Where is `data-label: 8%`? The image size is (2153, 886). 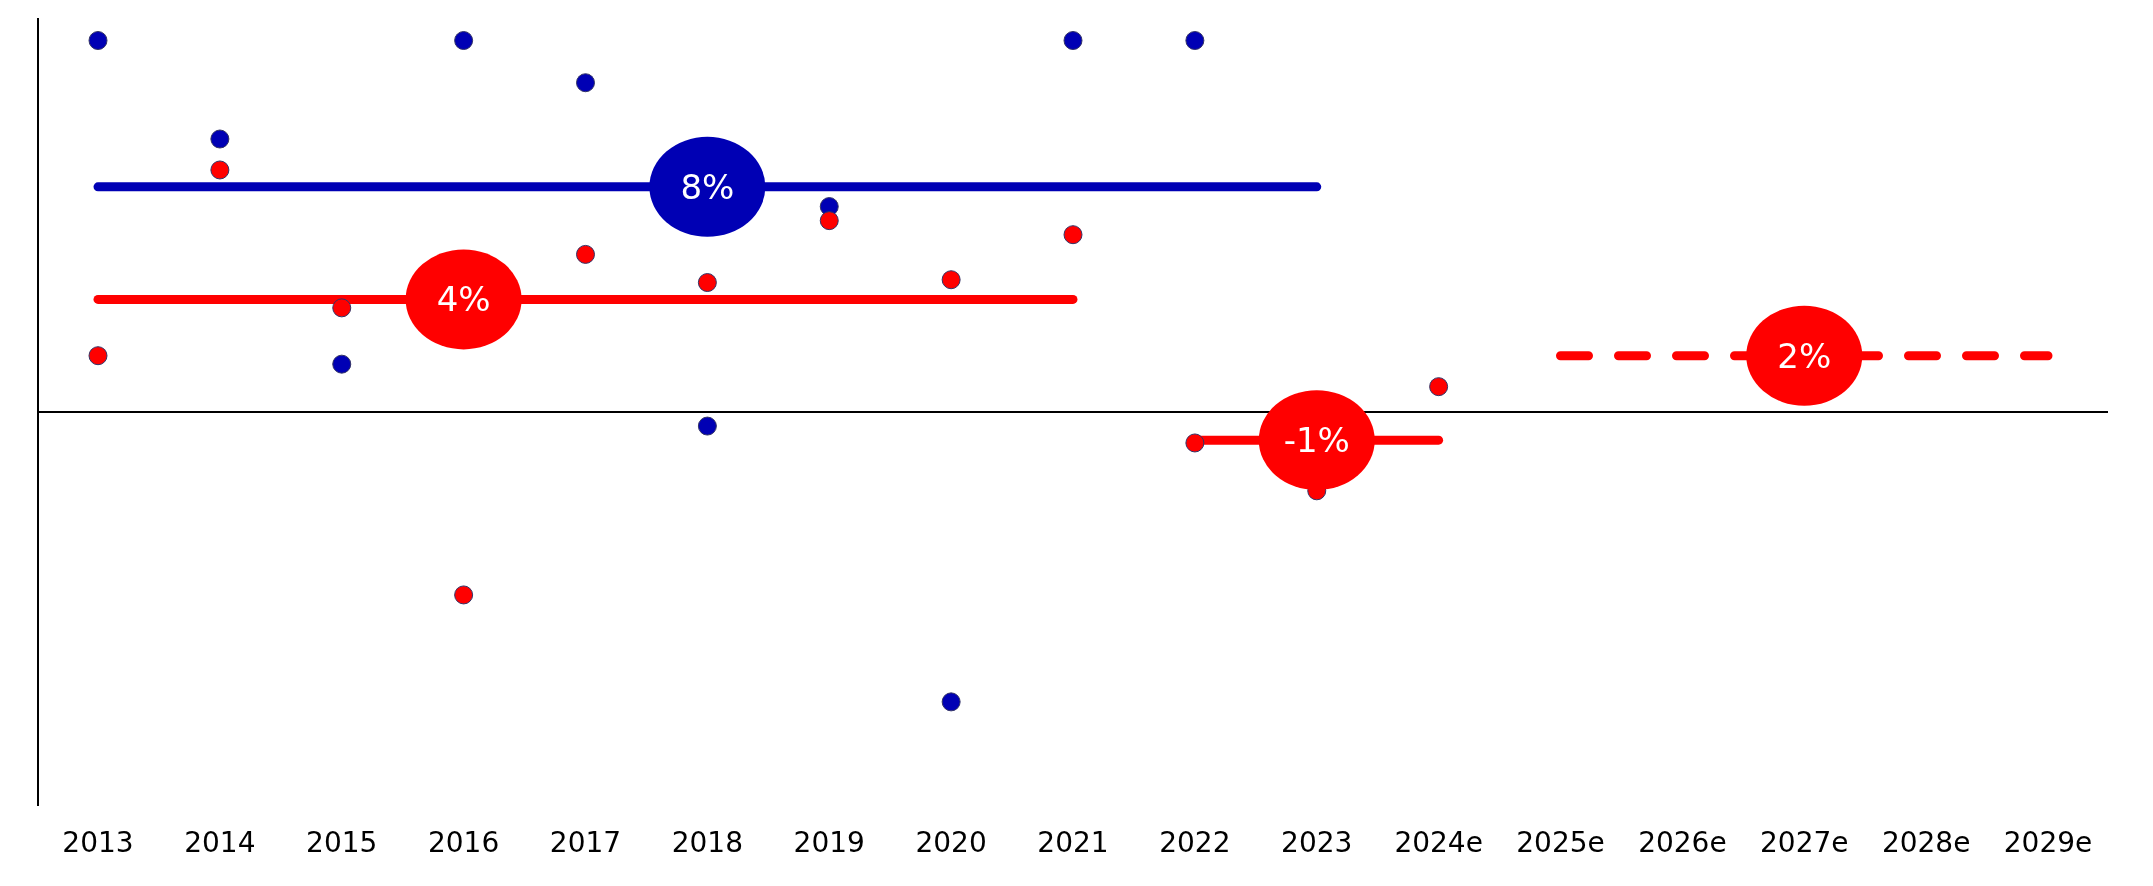 data-label: 8% is located at coordinates (707, 186).